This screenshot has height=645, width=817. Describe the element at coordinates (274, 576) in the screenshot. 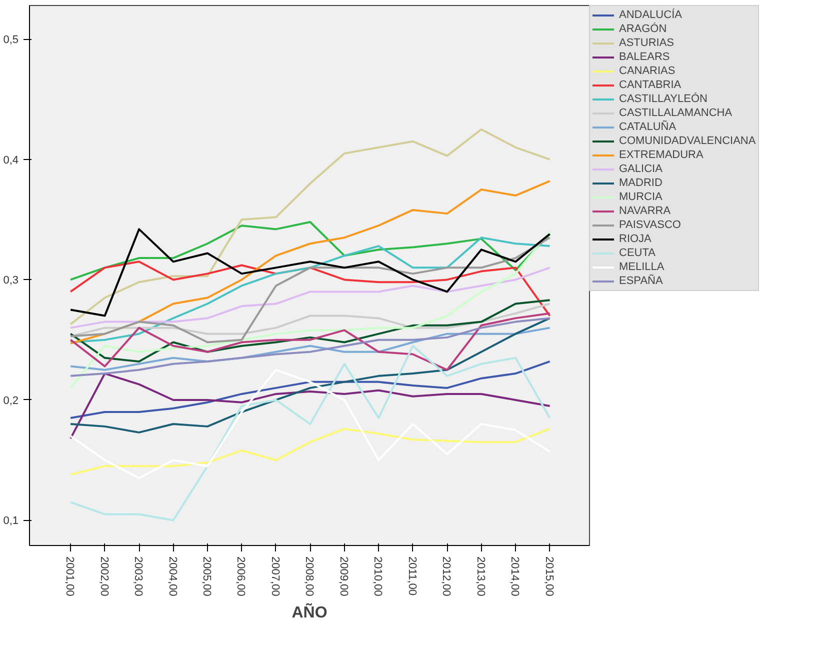

I see `x-tick-label: 2007,00` at that location.